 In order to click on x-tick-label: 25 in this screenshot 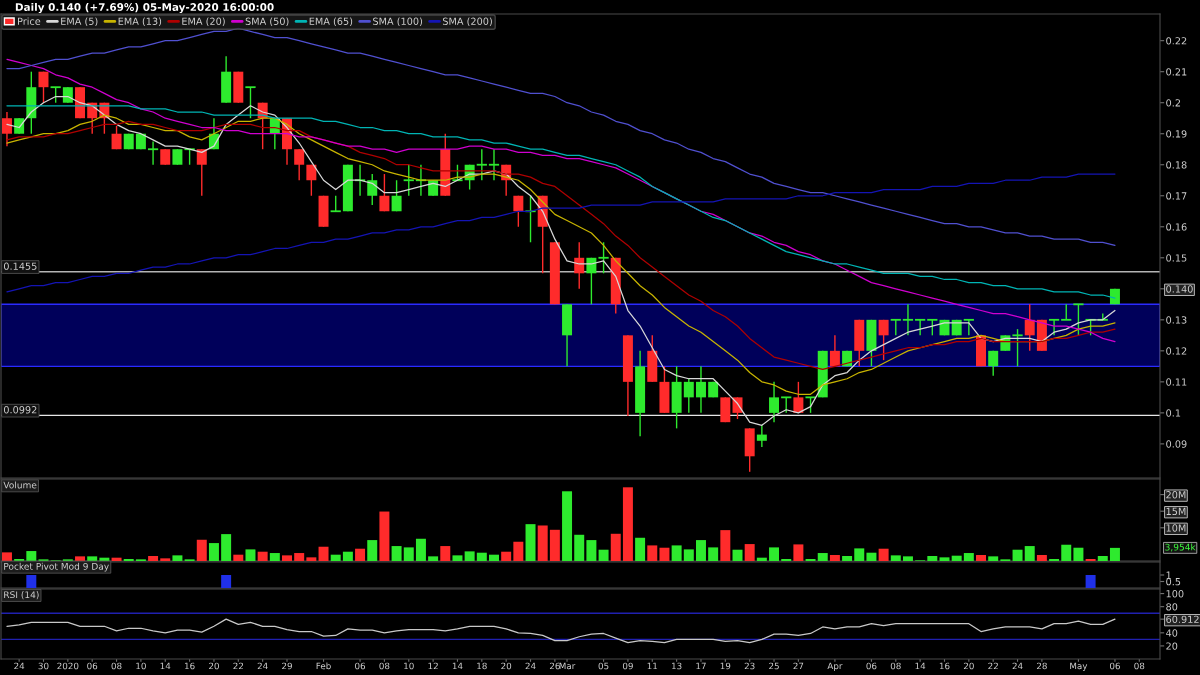, I will do `click(774, 666)`.